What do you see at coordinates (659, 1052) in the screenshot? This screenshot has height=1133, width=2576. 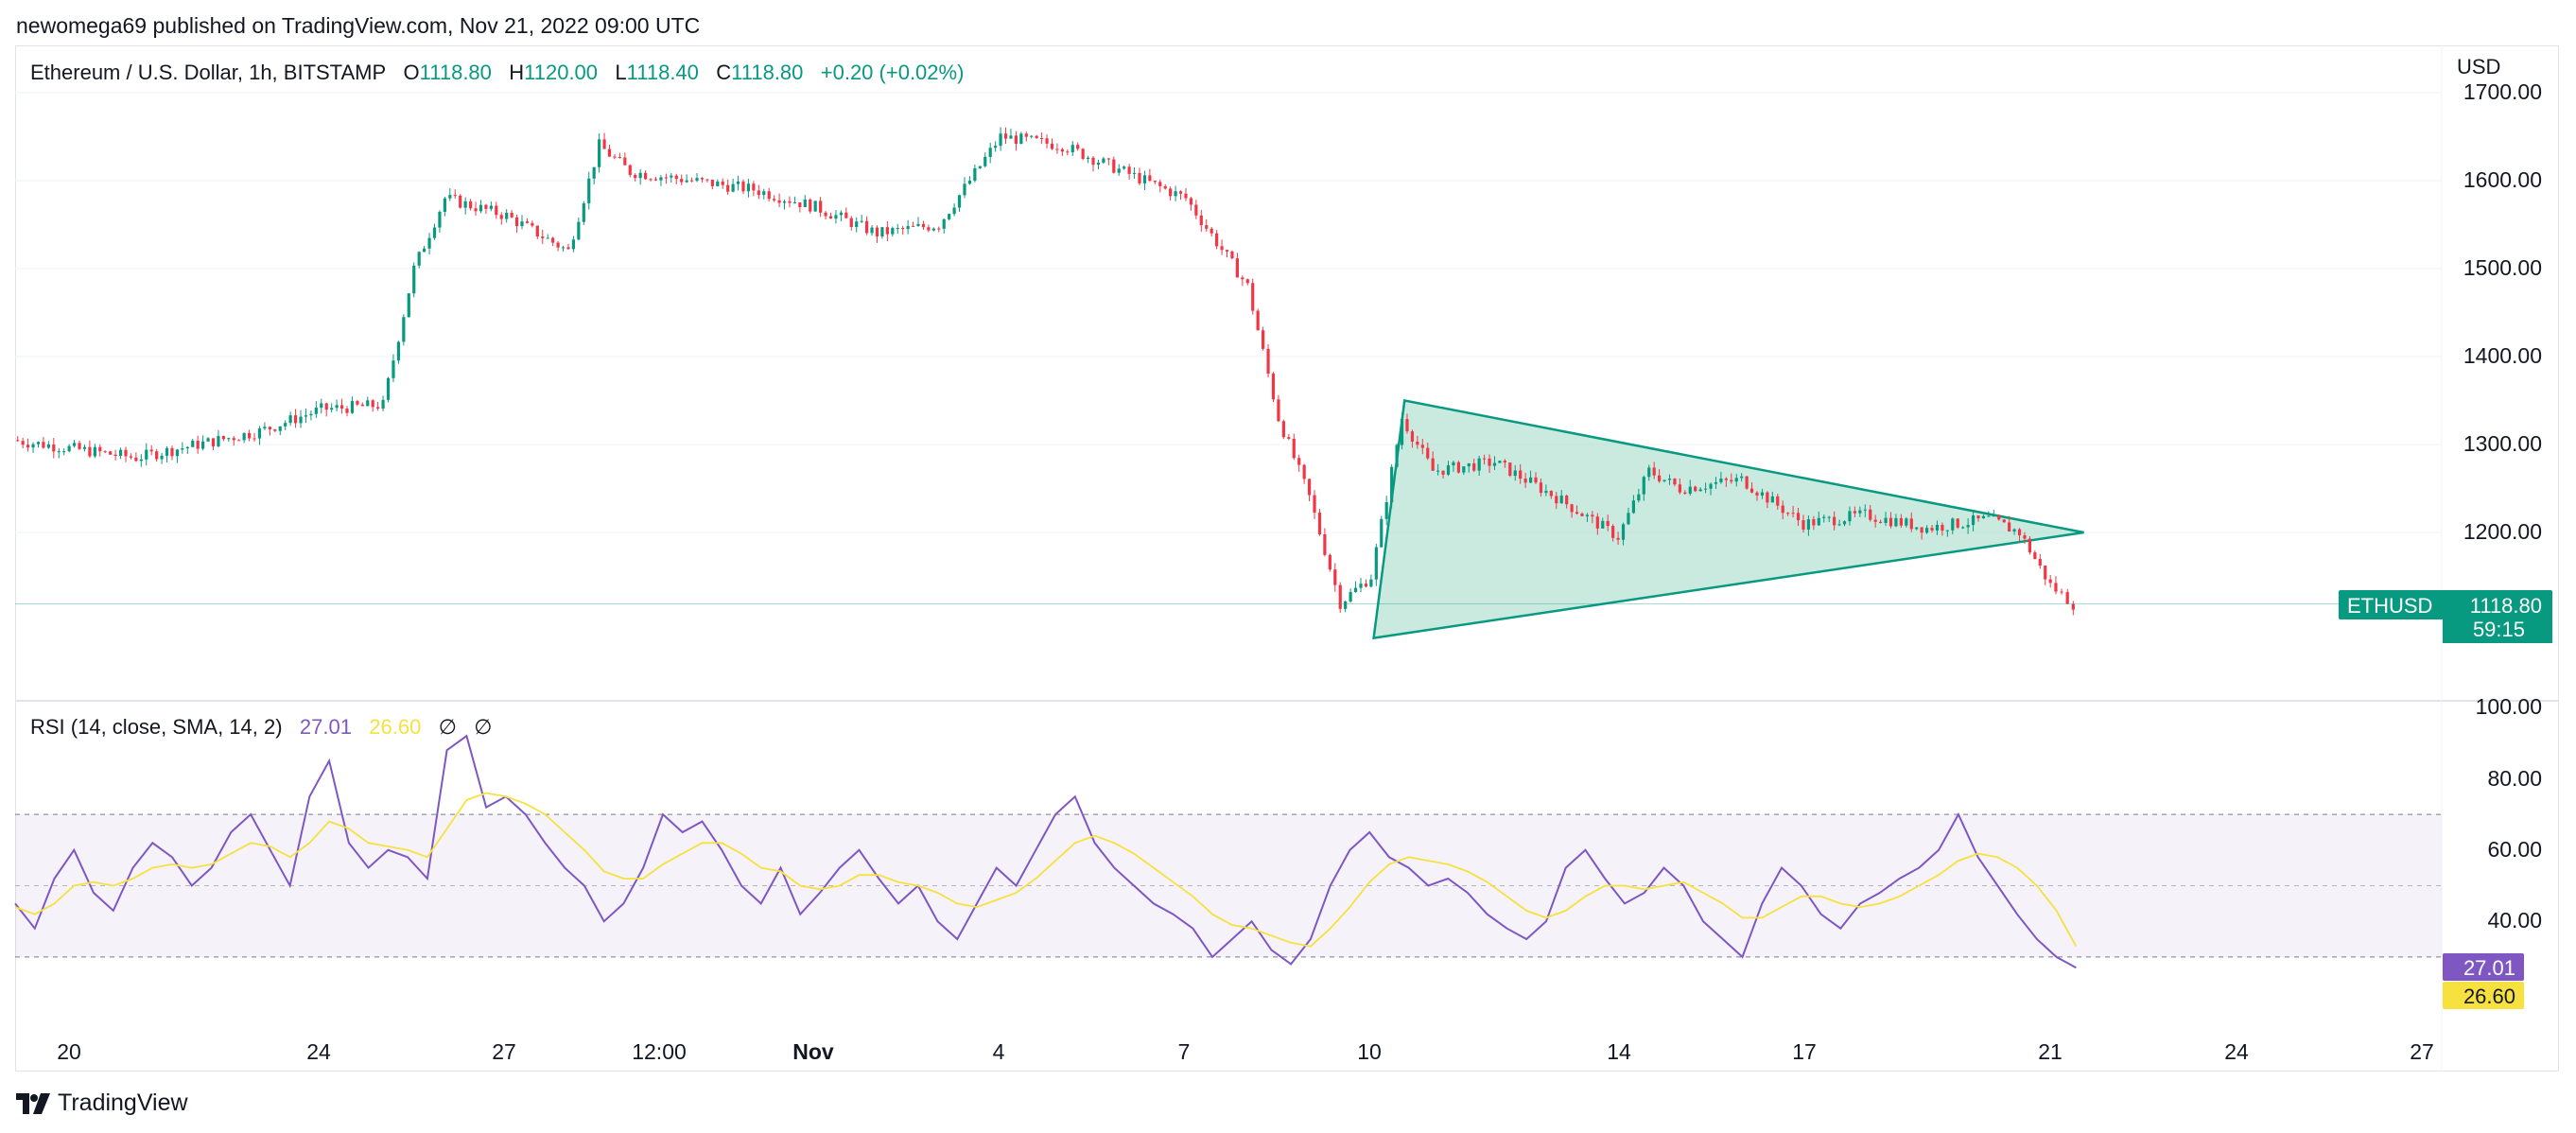 I see `time-tick-1200: 12:00` at bounding box center [659, 1052].